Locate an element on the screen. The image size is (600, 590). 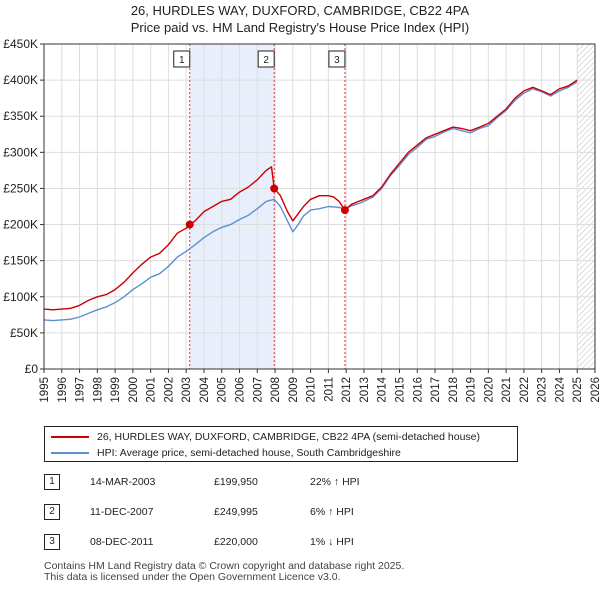
x-tick-label: 1998 is located at coordinates (98, 390).